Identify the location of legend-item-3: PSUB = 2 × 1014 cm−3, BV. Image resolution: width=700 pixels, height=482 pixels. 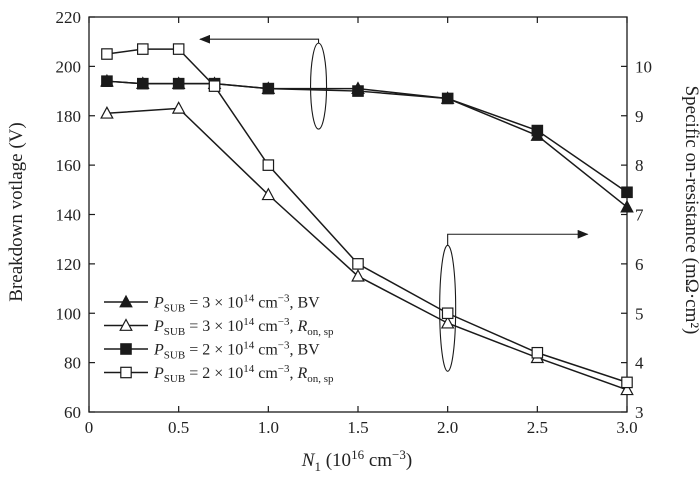
(212, 351).